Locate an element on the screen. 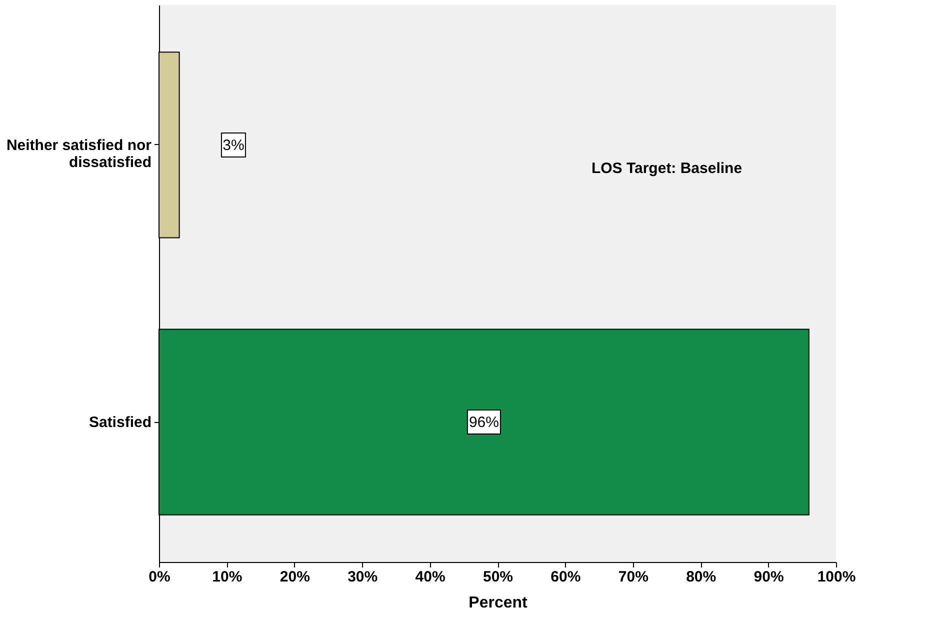 This screenshot has width=928, height=641. x-tick-label: 80% is located at coordinates (701, 577).